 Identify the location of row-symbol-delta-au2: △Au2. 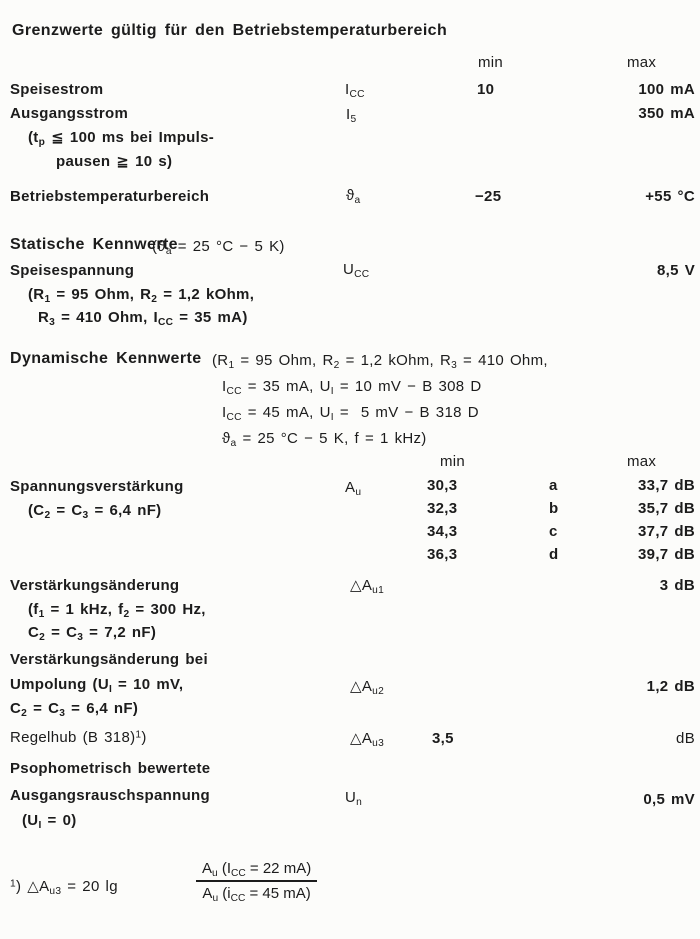
(367, 687).